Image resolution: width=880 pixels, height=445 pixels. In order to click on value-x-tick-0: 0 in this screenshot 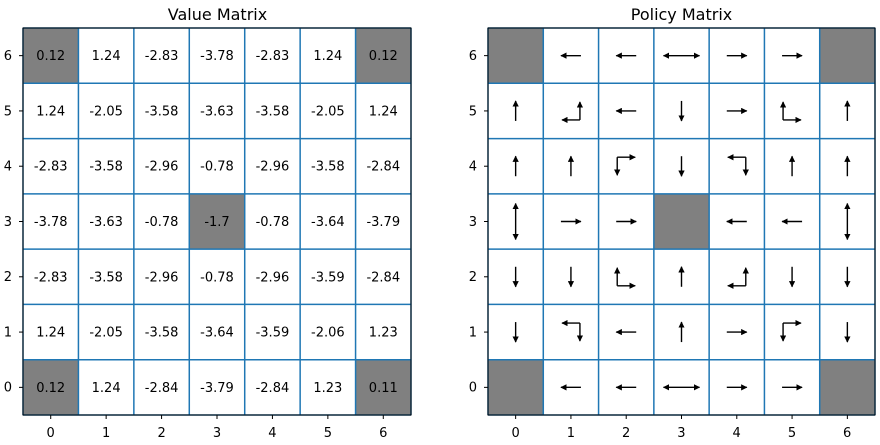, I will do `click(51, 433)`.